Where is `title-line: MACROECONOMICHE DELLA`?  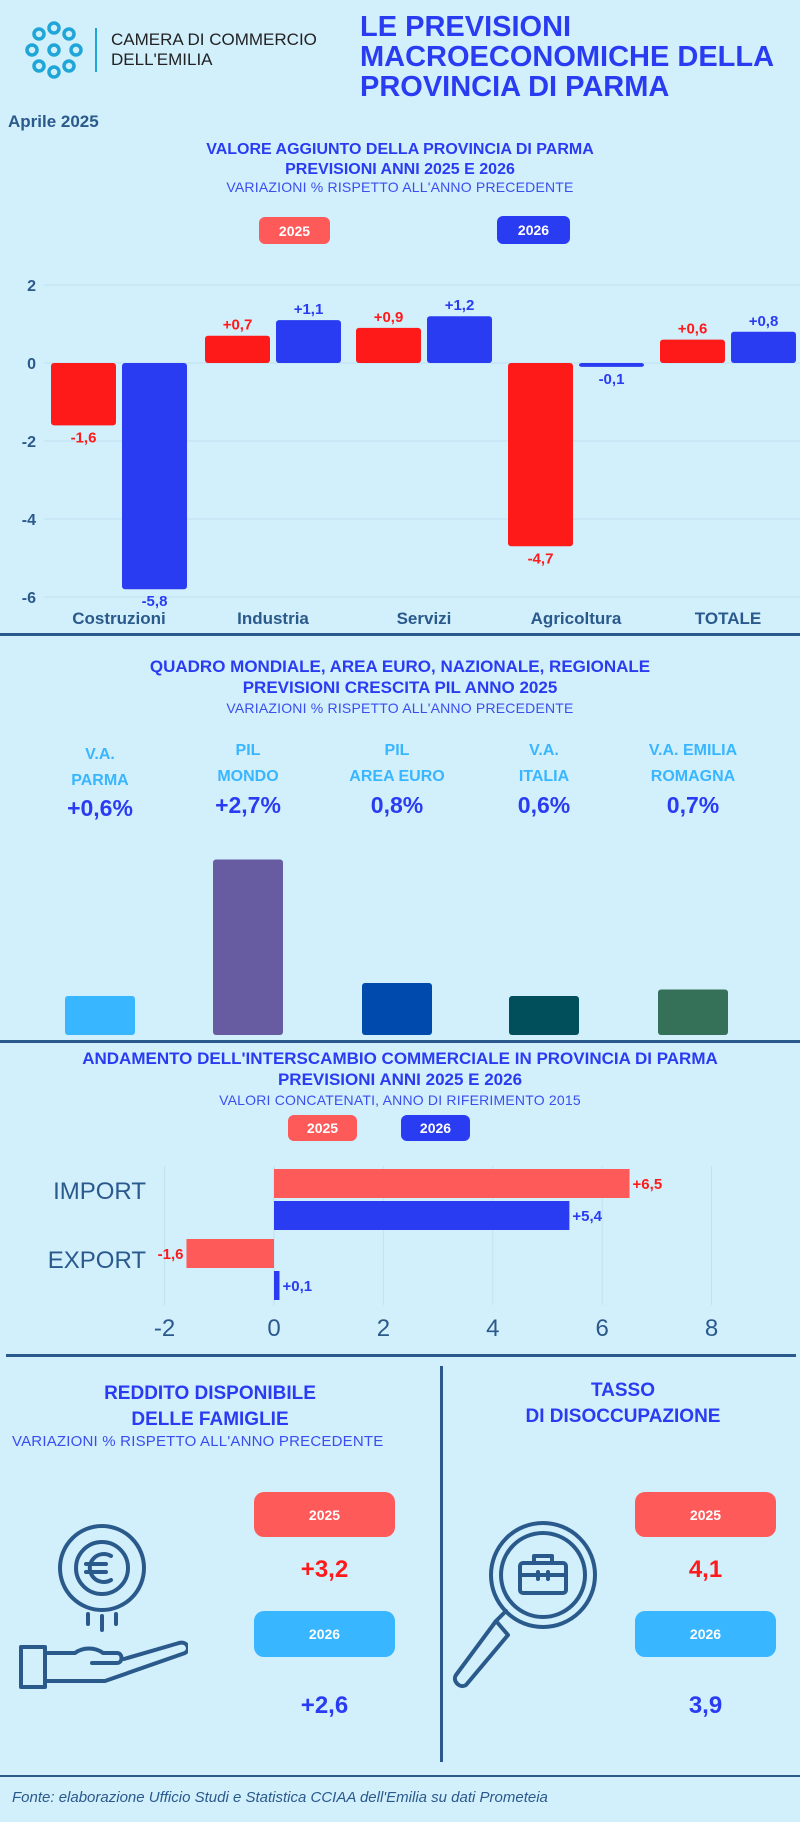
title-line: MACROECONOMICHE DELLA is located at coordinates (567, 57).